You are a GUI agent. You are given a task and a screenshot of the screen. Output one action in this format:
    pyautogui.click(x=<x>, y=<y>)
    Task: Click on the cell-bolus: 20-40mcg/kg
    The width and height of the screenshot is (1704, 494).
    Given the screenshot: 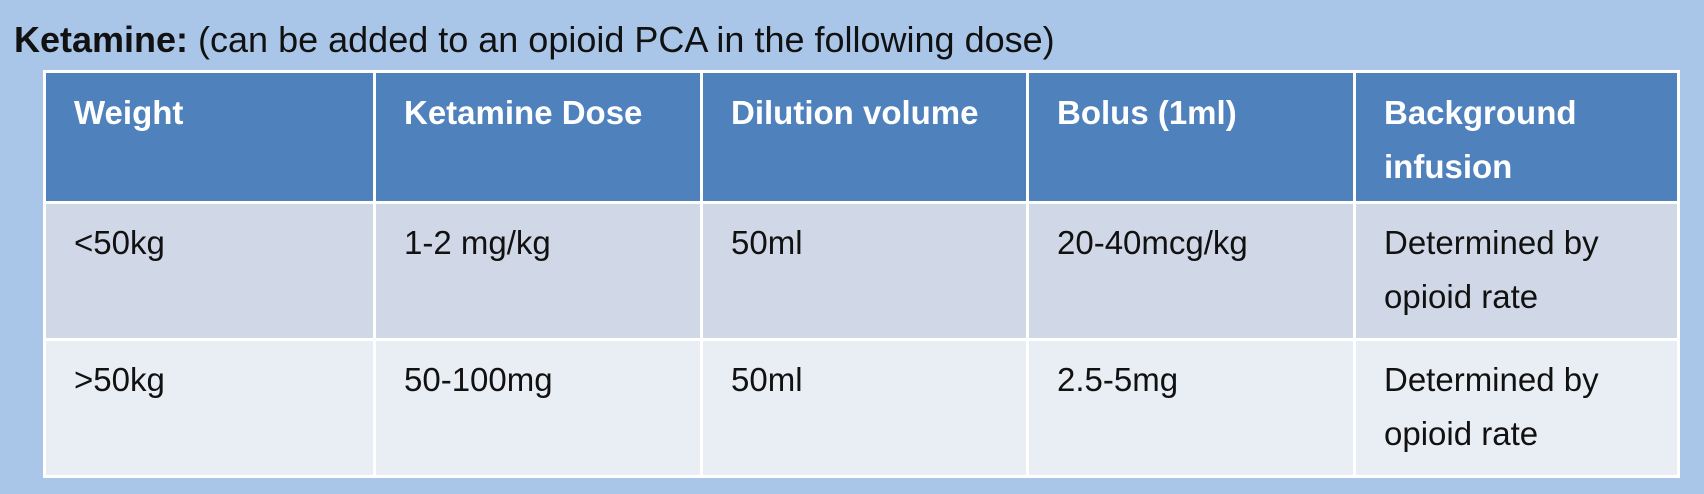 What is the action you would take?
    pyautogui.click(x=1191, y=271)
    